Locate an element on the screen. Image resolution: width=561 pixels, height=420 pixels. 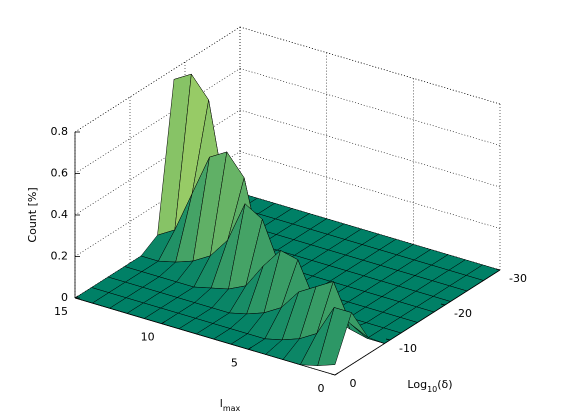
x-tick-label: 15 is located at coordinates (61, 311).